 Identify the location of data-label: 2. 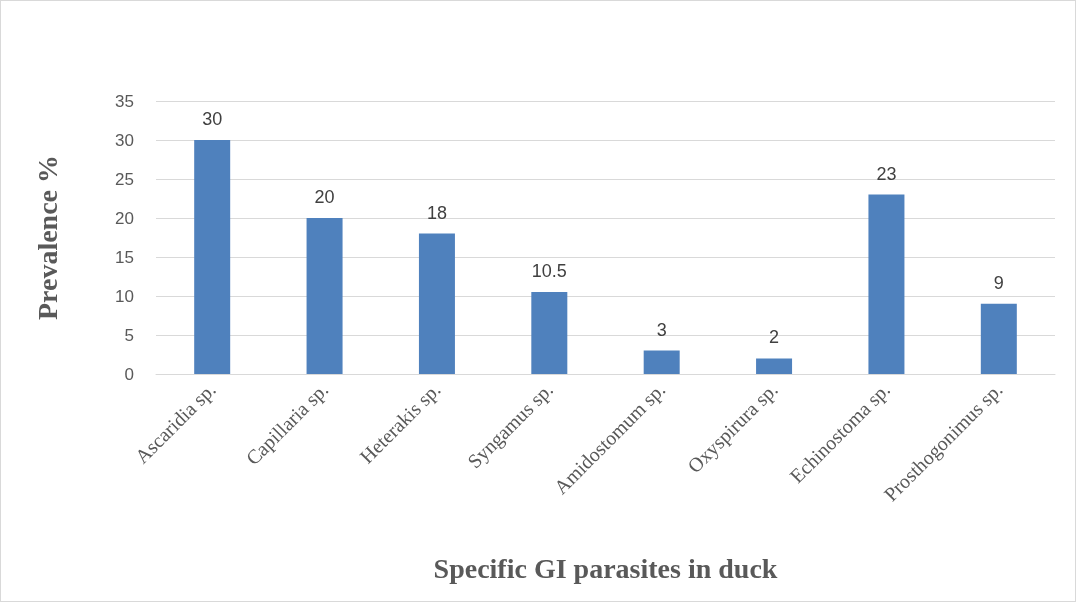
(774, 337).